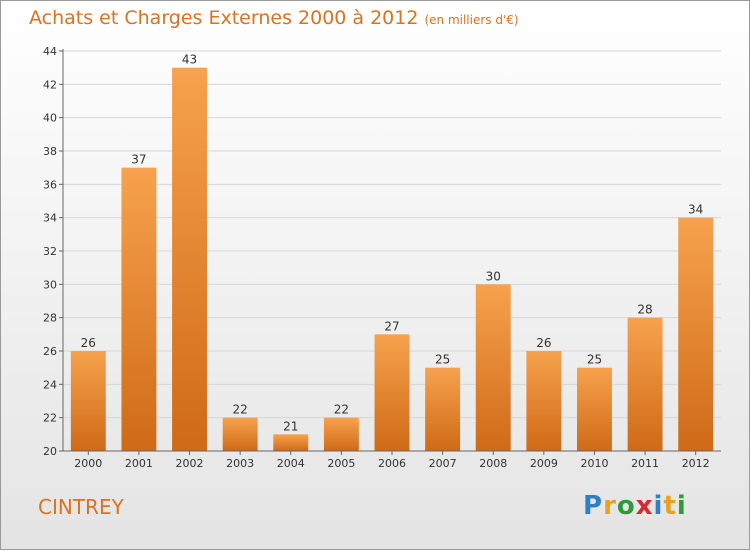 The height and width of the screenshot is (551, 750). I want to click on proxiti-logo: Proxiti, so click(635, 506).